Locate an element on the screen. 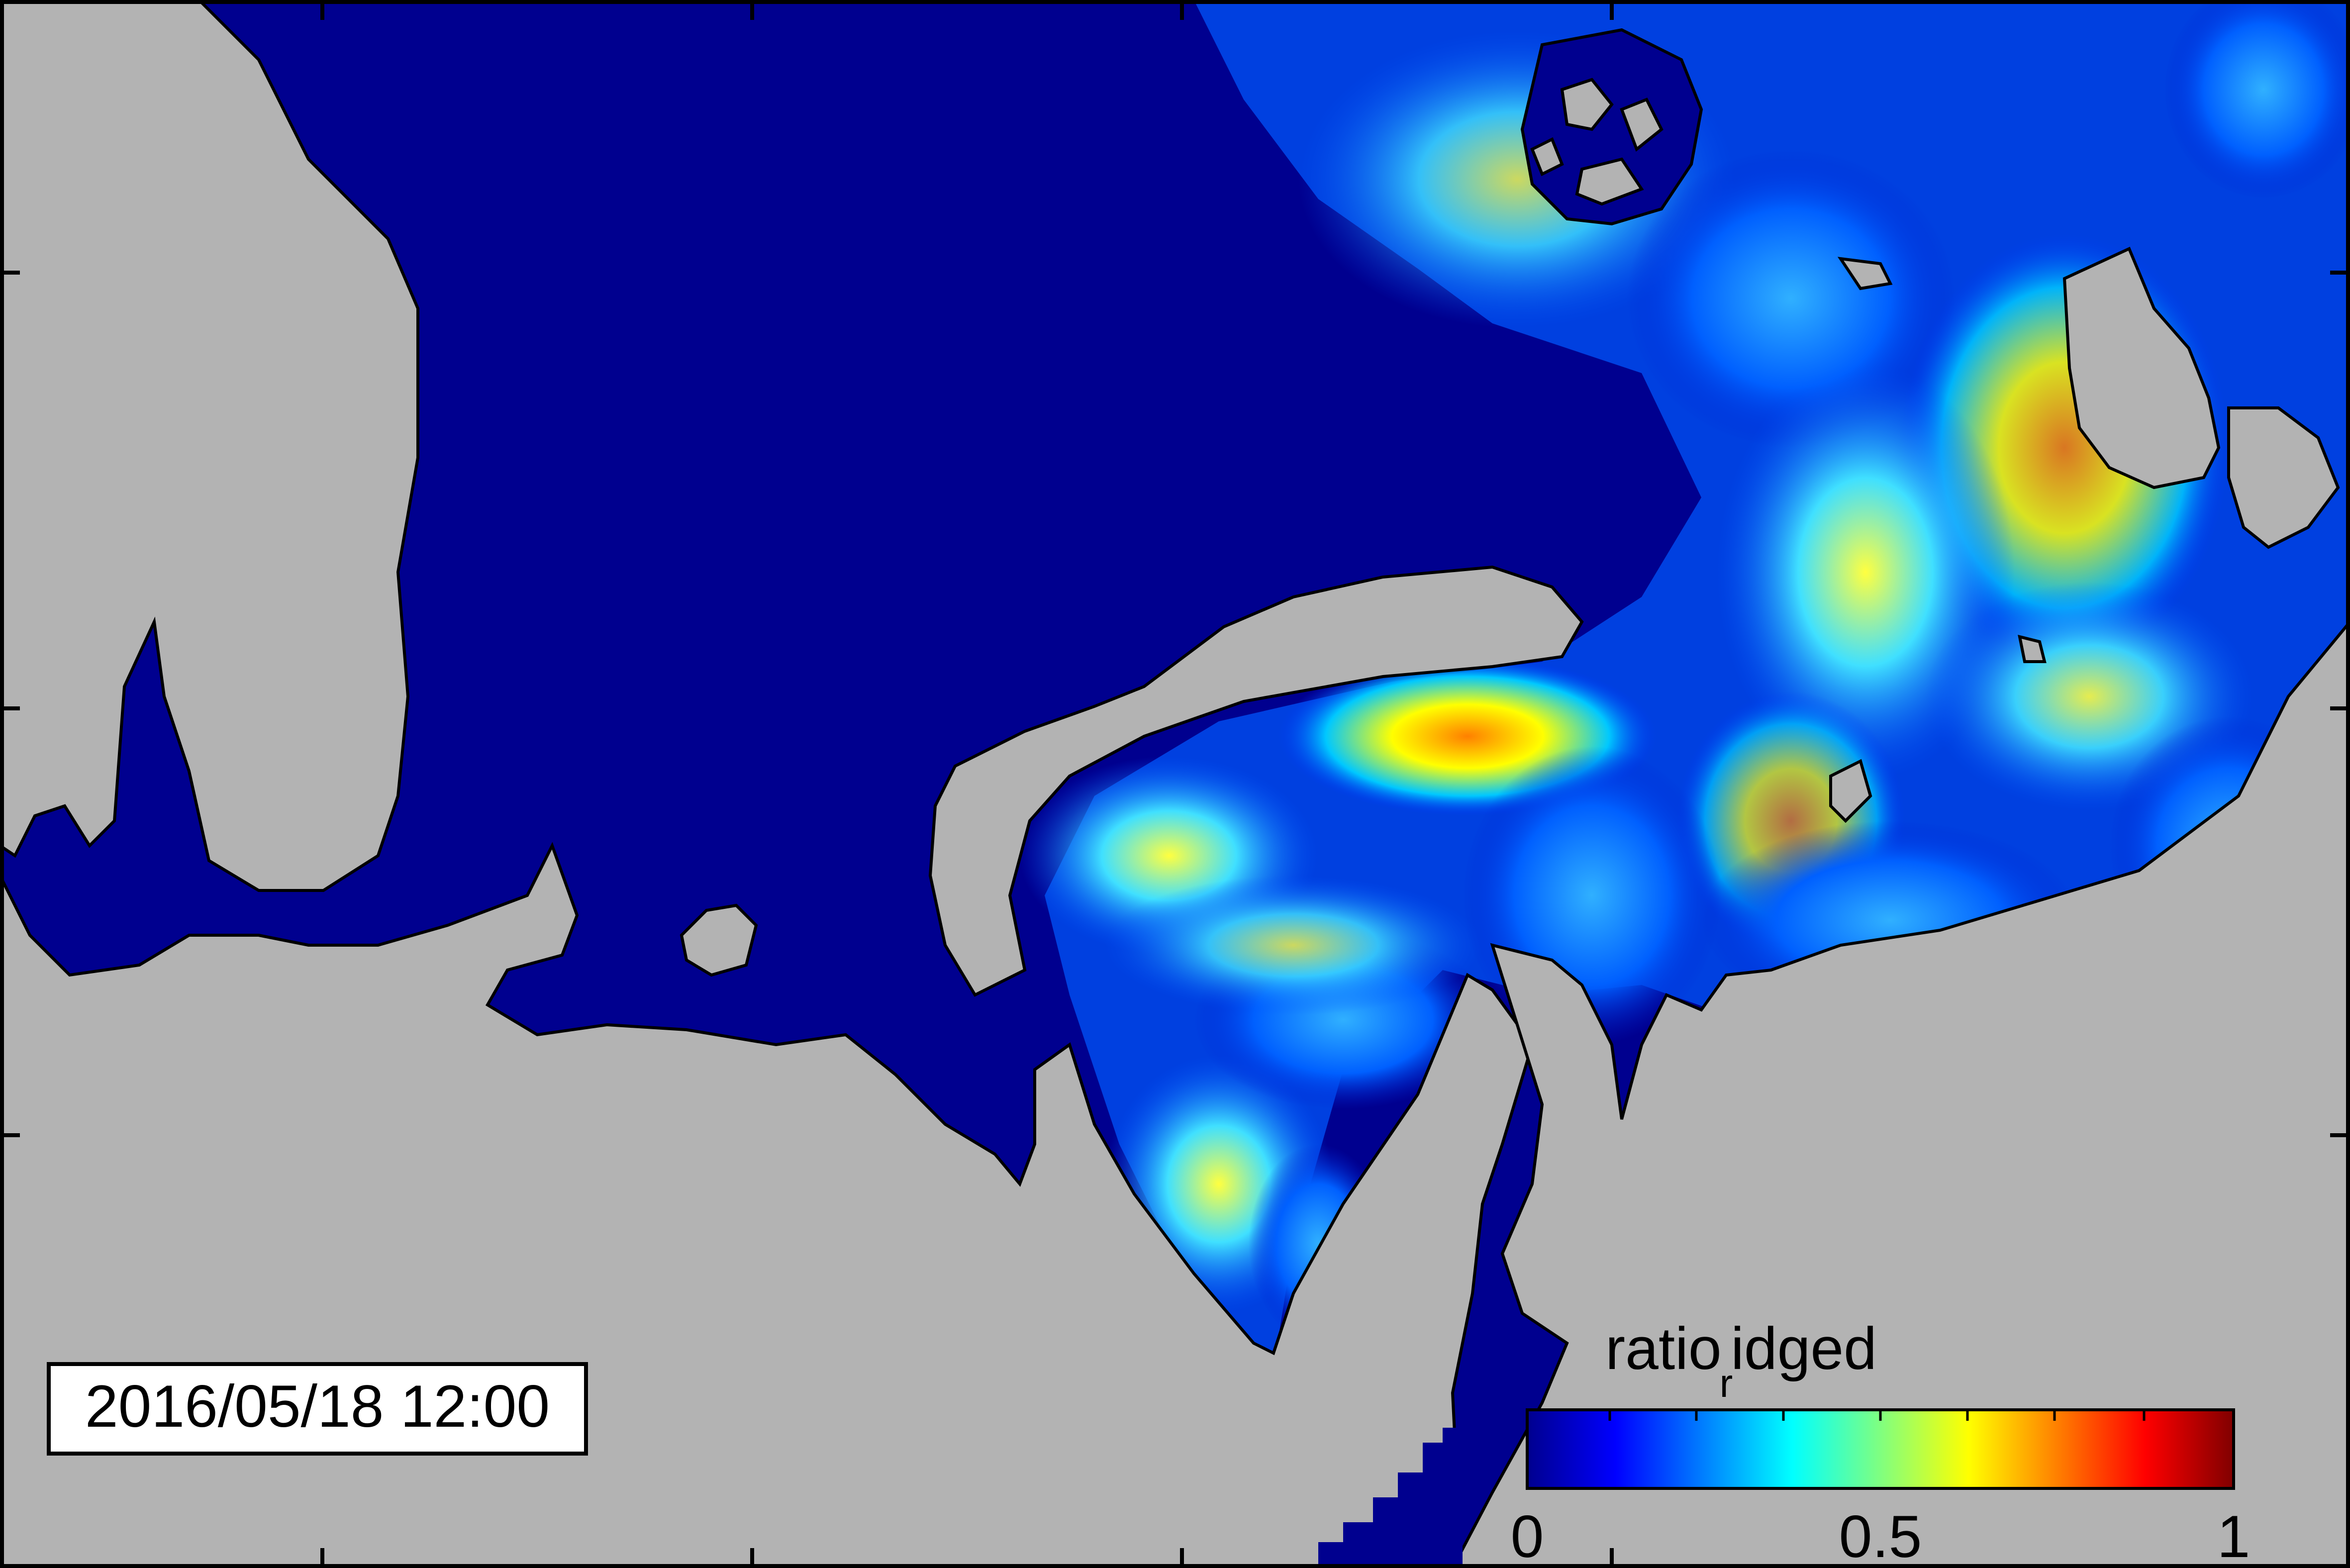 This screenshot has width=2350, height=1568. colorbar-tick-2: 1 is located at coordinates (2234, 1535).